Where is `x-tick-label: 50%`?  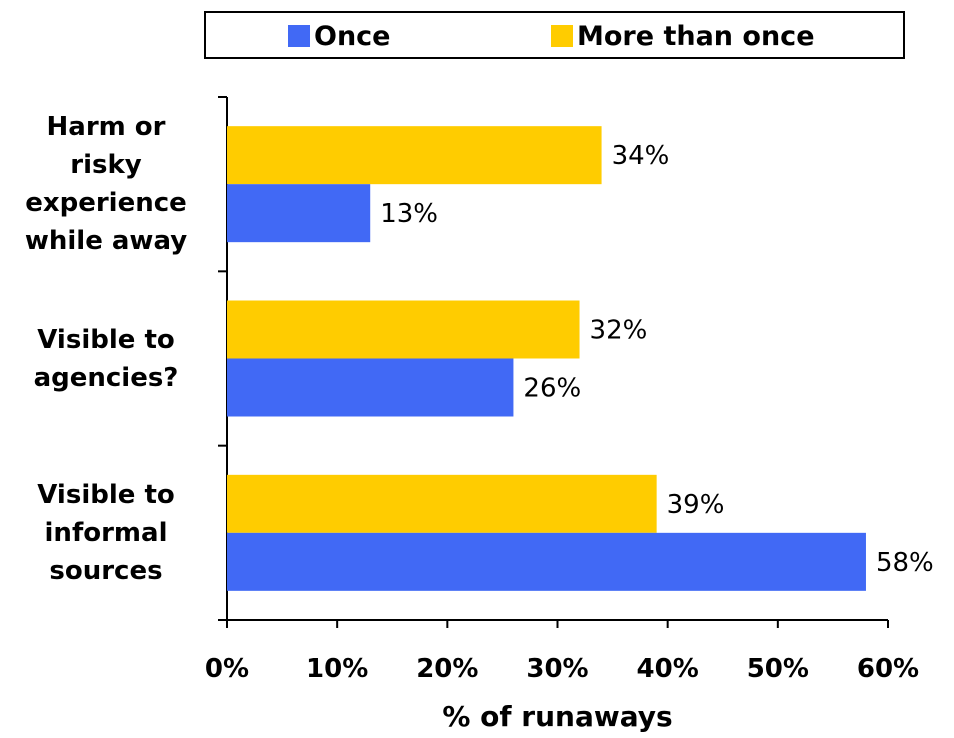 x-tick-label: 50% is located at coordinates (778, 669).